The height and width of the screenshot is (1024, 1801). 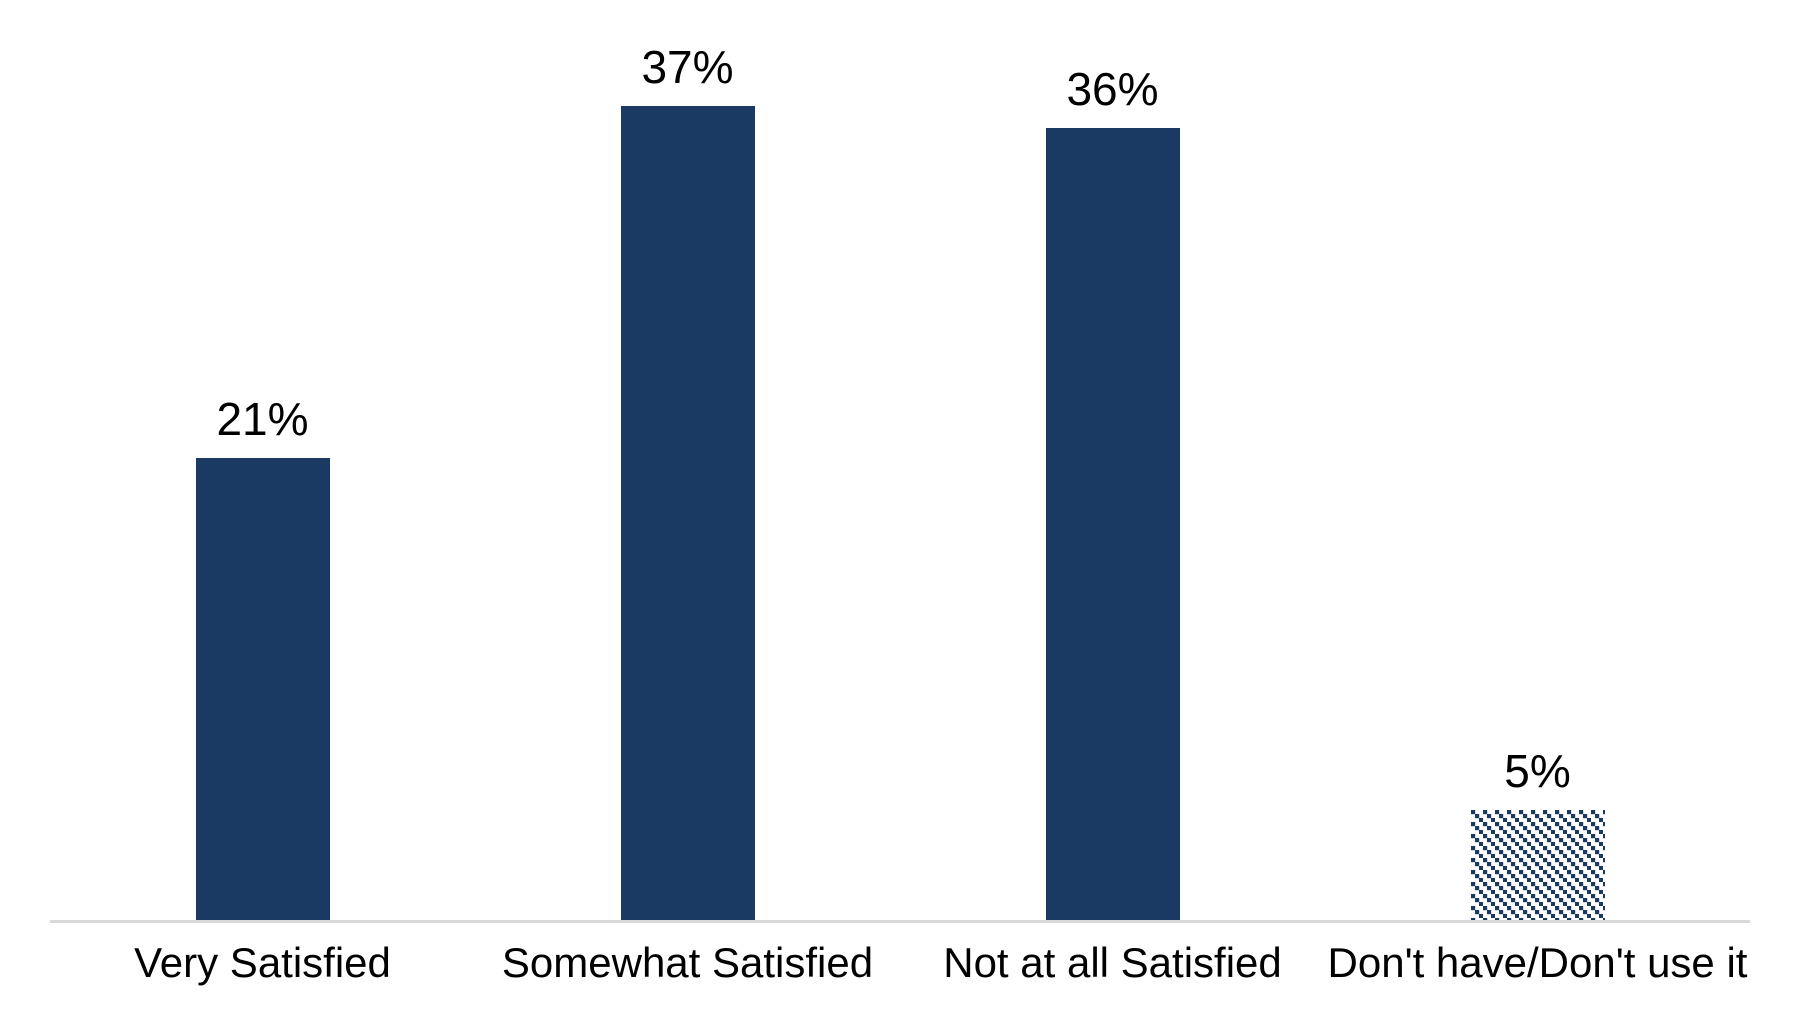 What do you see at coordinates (687, 513) in the screenshot?
I see `bar-somewhat-satisfied` at bounding box center [687, 513].